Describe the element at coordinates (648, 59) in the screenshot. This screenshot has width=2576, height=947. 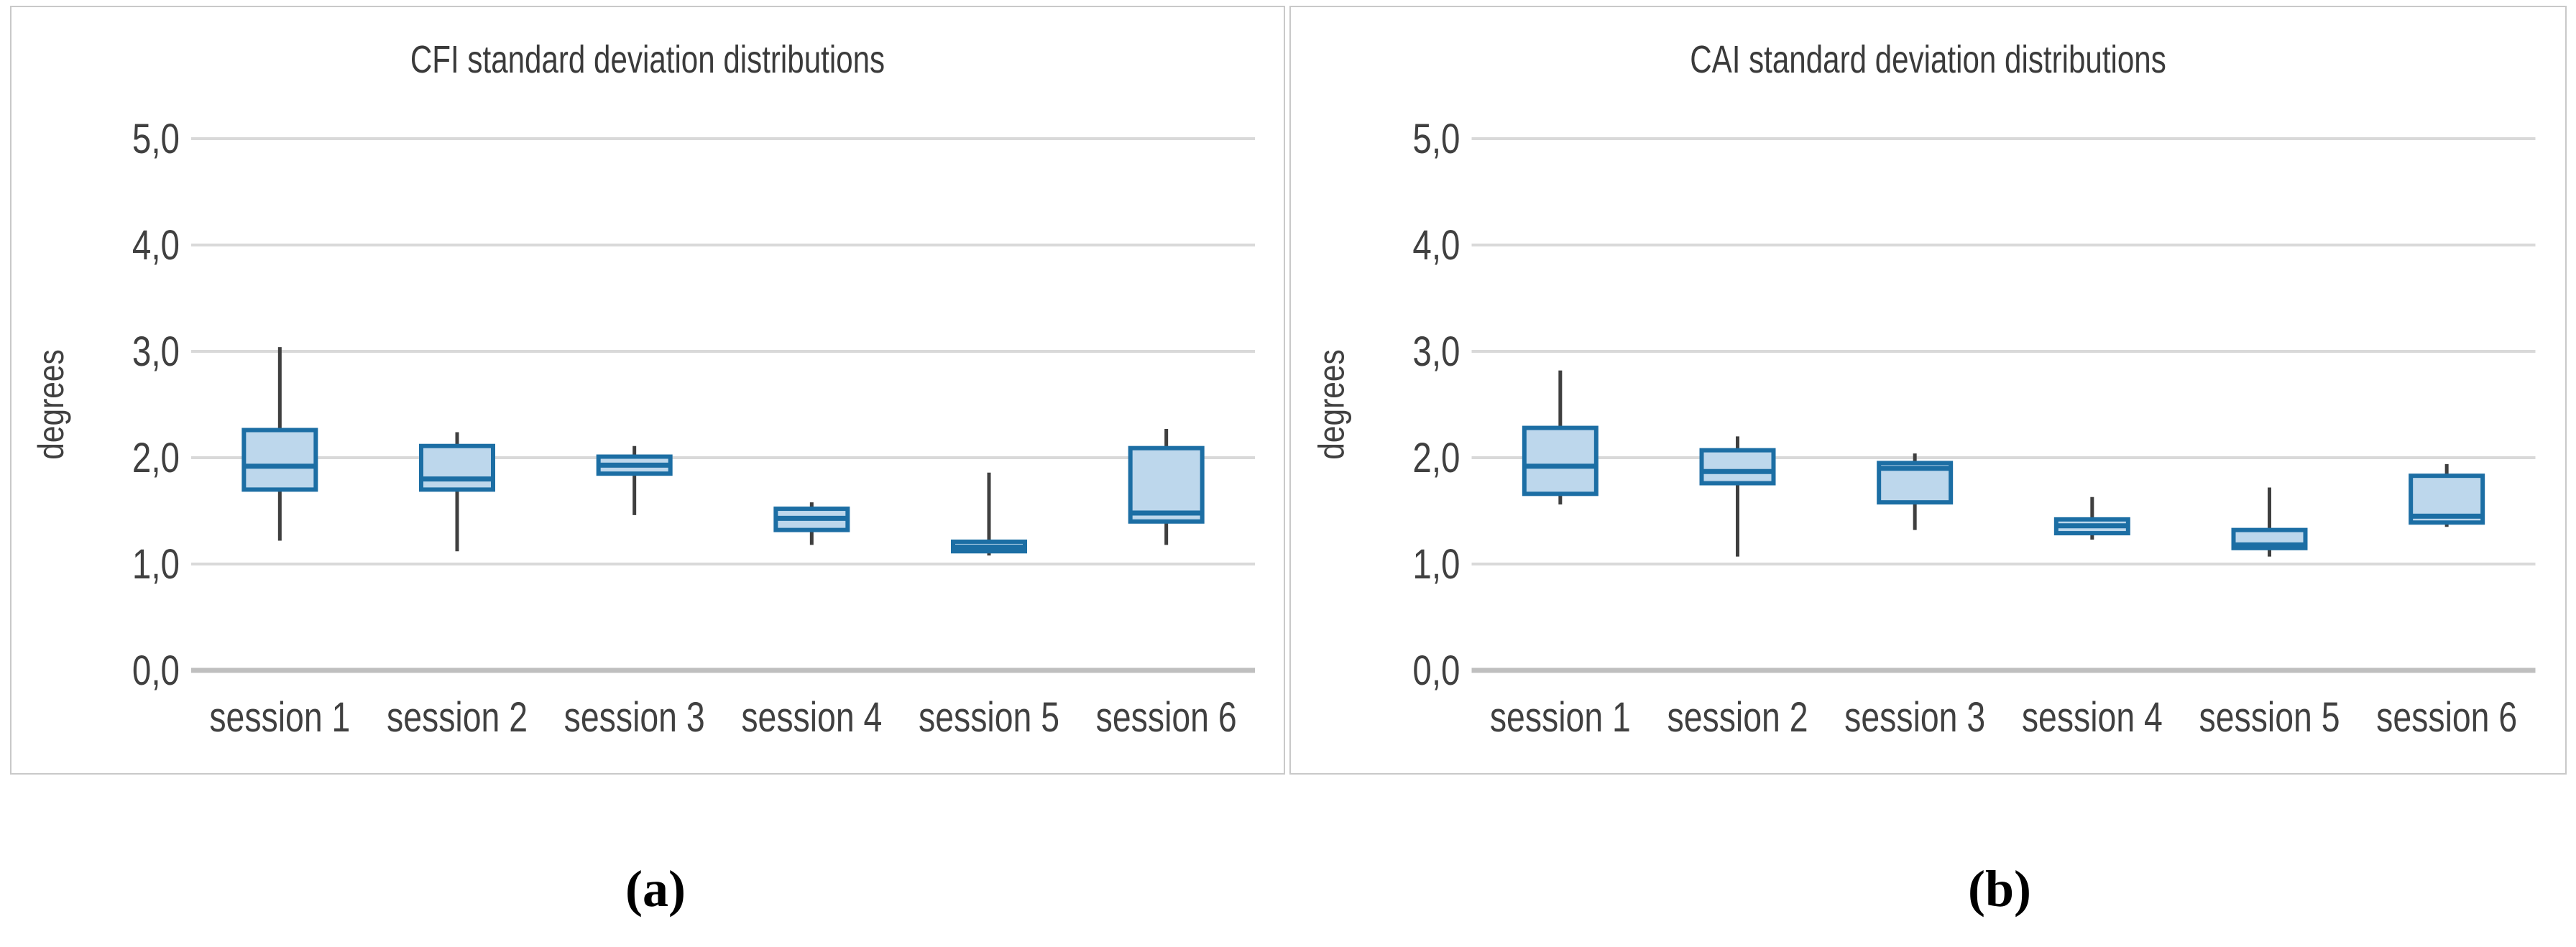
I see `chart-title-cfi: CFI standard deviation distributions` at that location.